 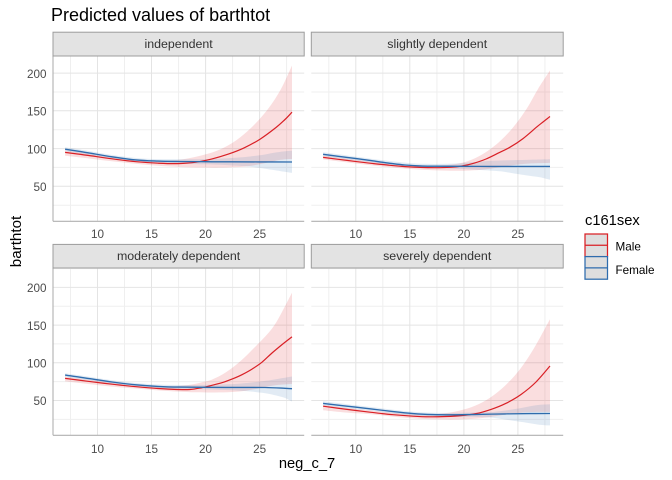 I want to click on svg-text: barthtot, so click(x=16, y=241).